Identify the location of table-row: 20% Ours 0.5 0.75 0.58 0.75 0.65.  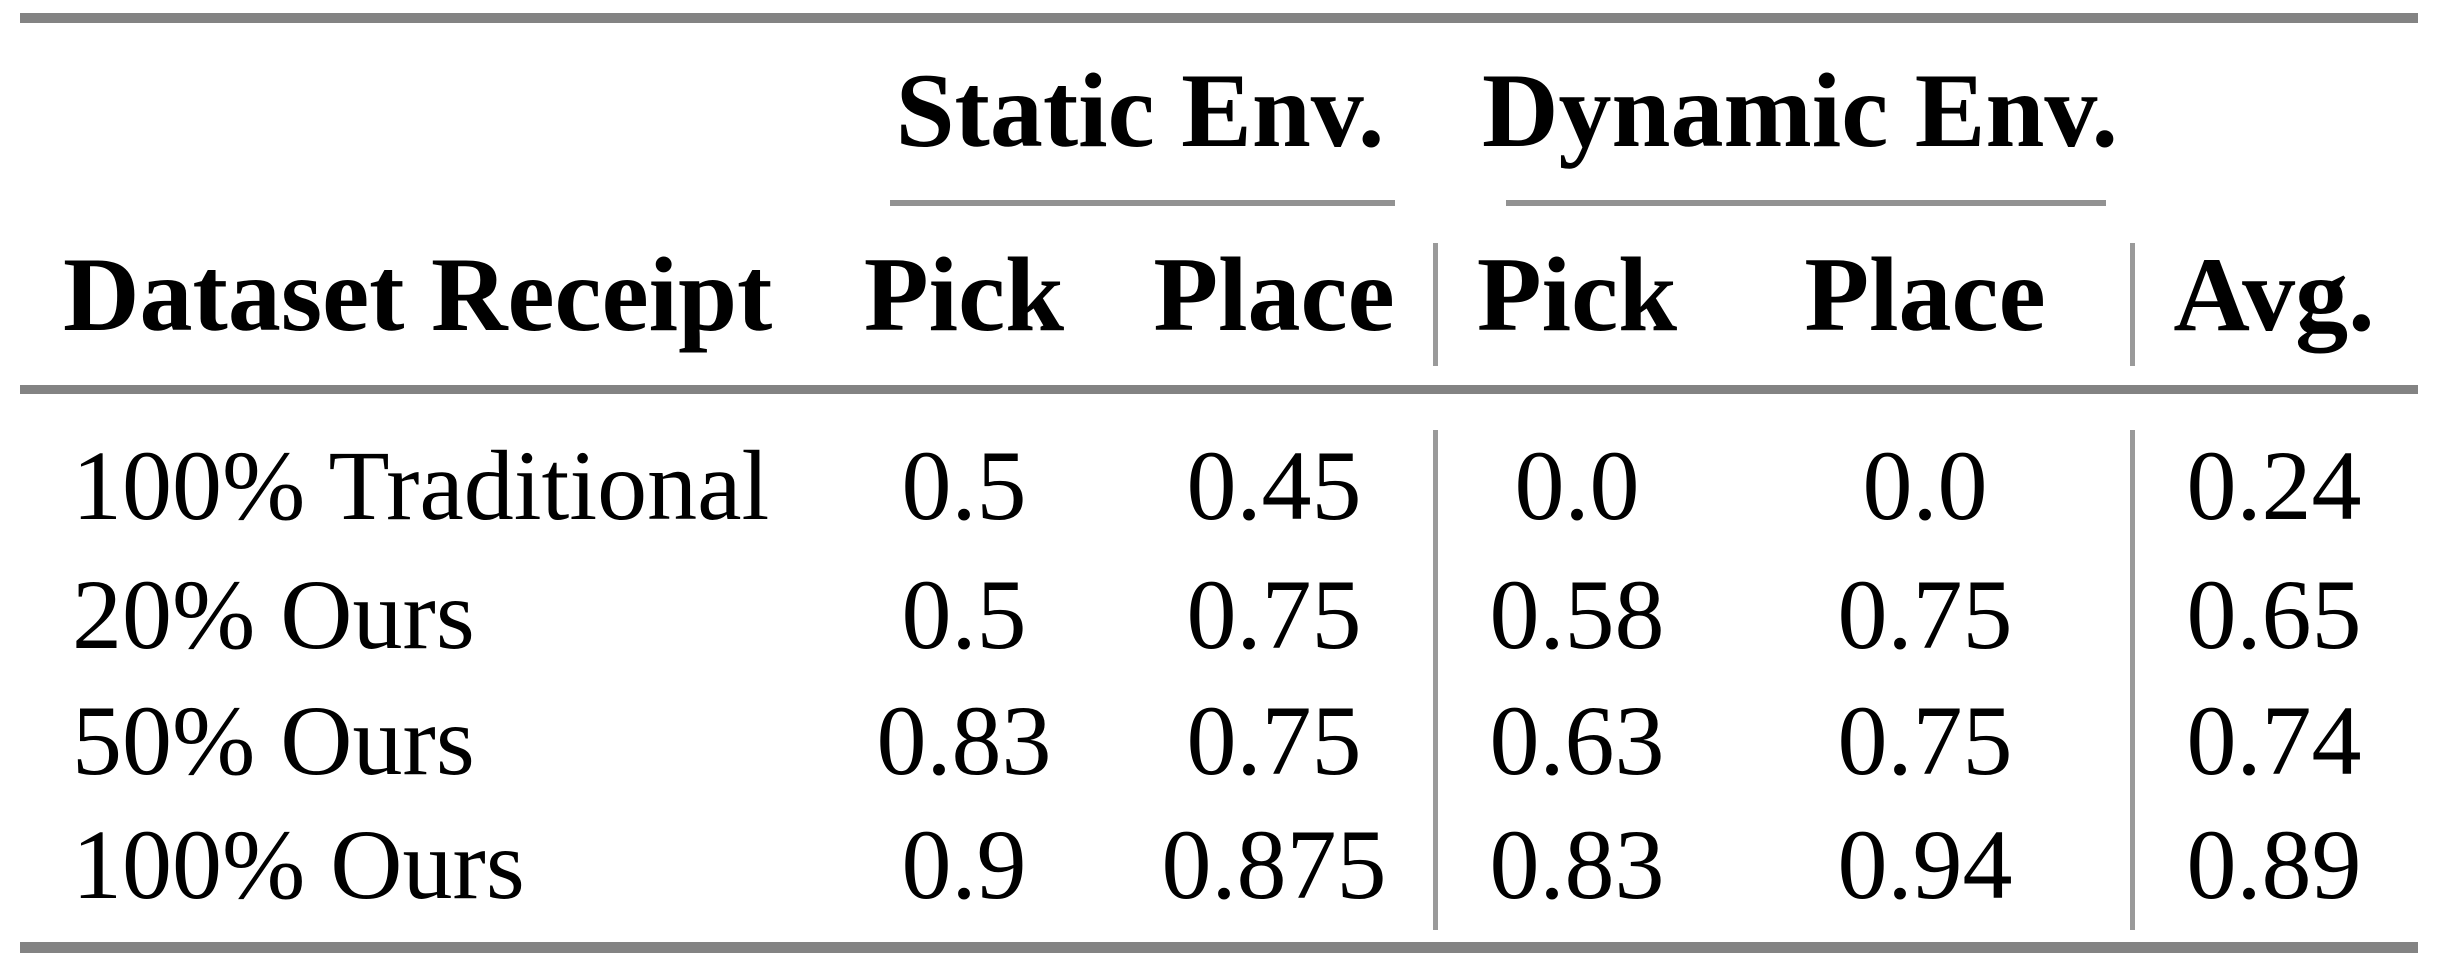
(1220, 622).